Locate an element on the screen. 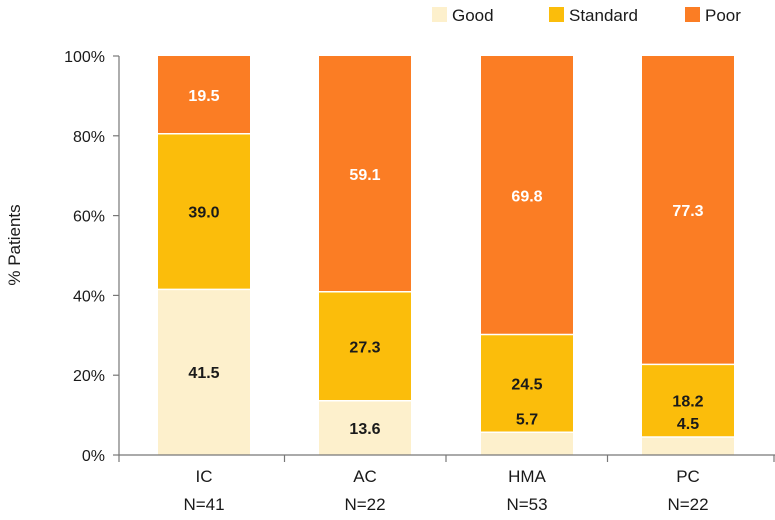 The width and height of the screenshot is (775, 520). bar-value-label: 59.1 is located at coordinates (364, 175).